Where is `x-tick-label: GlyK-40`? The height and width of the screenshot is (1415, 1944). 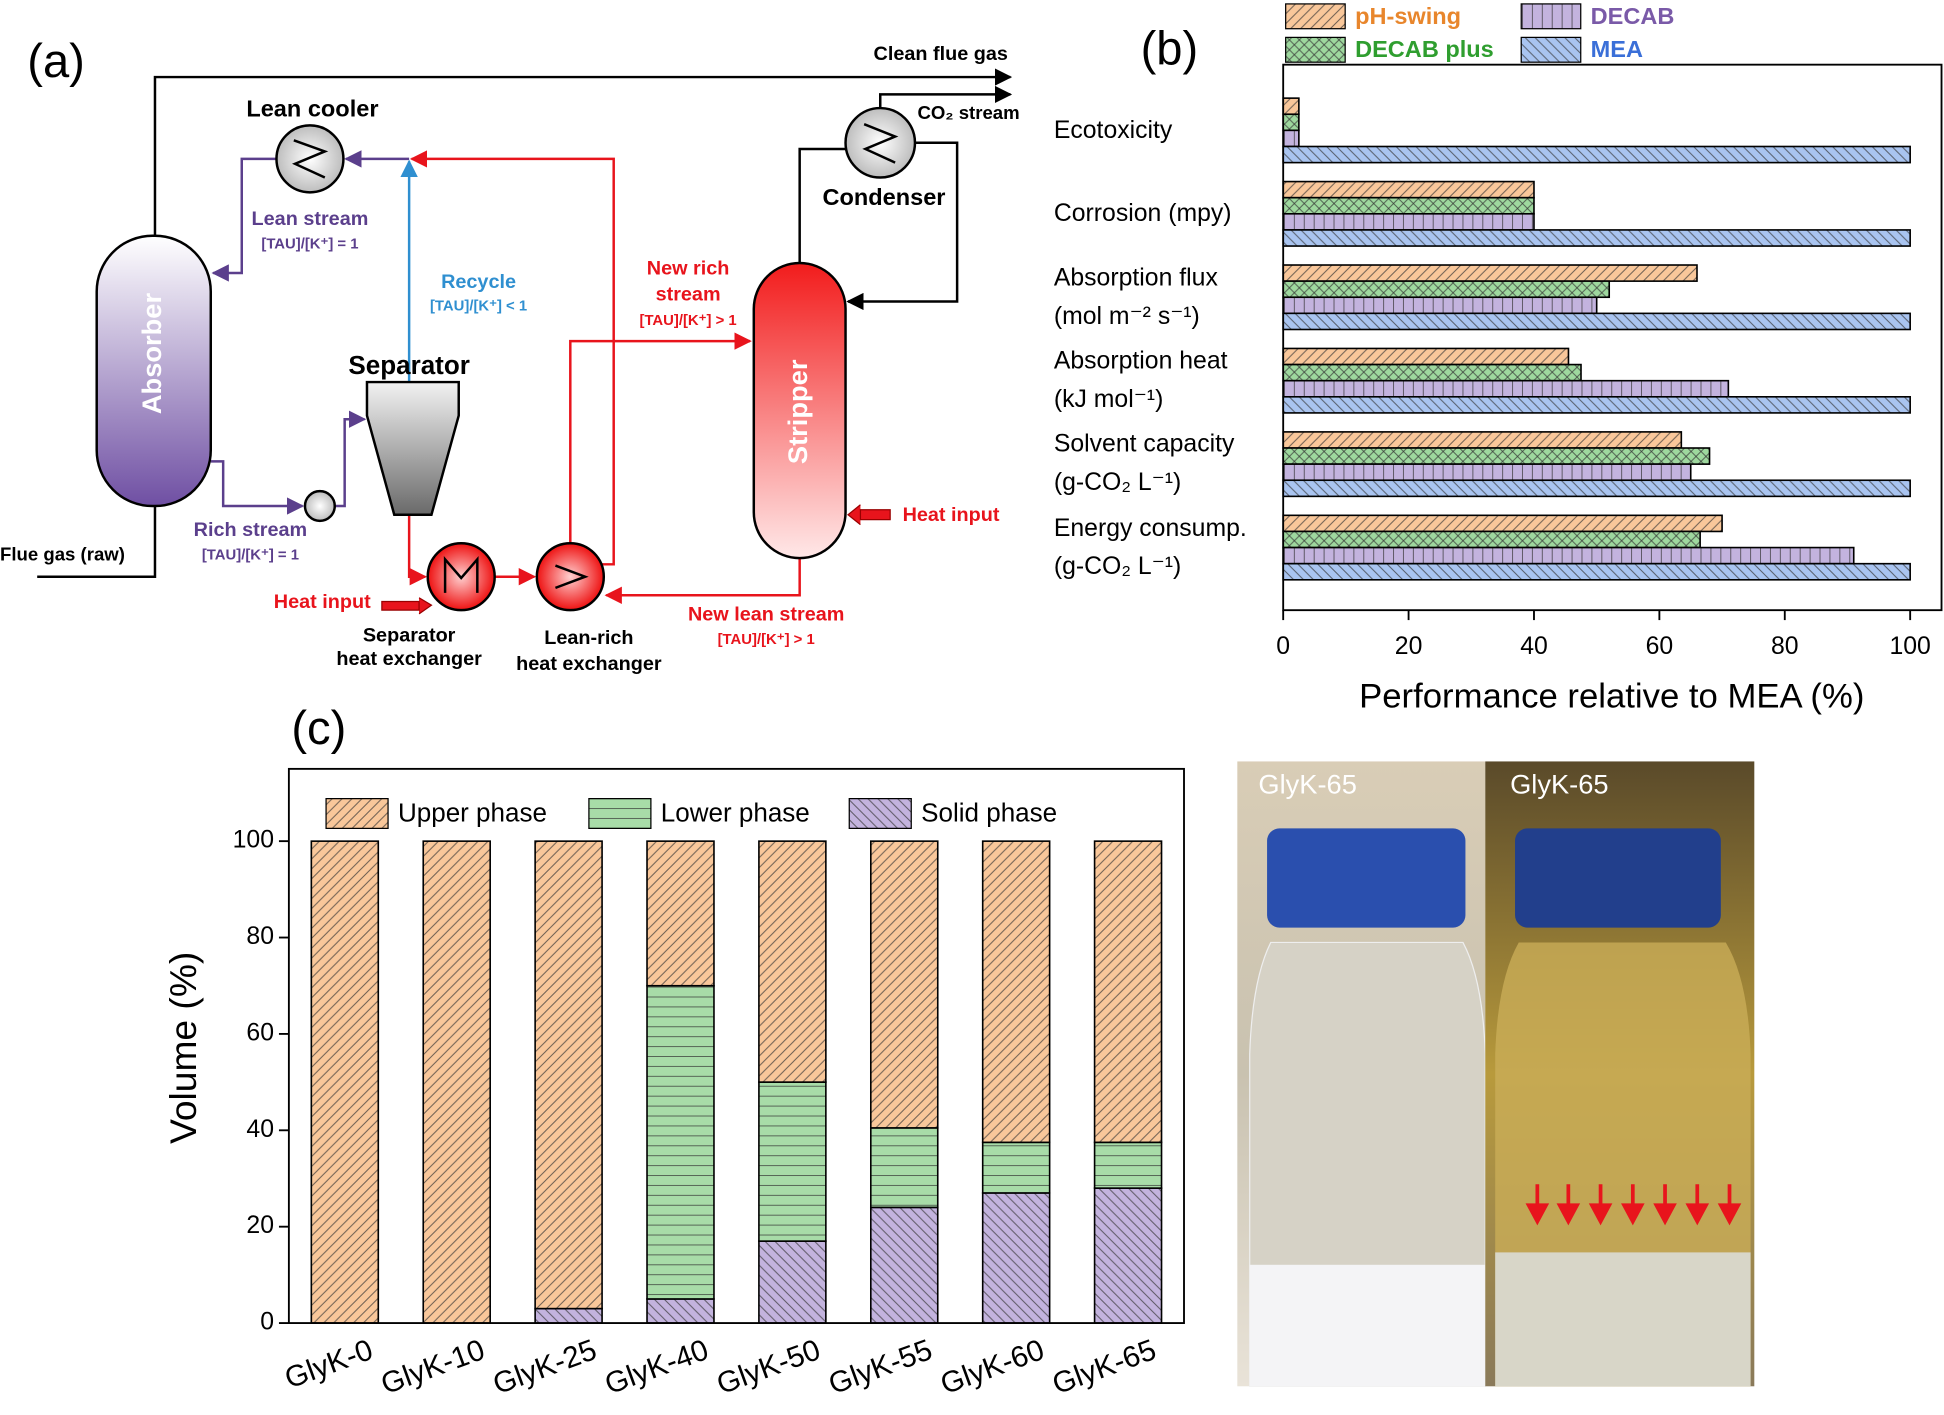 x-tick-label: GlyK-40 is located at coordinates (657, 1367).